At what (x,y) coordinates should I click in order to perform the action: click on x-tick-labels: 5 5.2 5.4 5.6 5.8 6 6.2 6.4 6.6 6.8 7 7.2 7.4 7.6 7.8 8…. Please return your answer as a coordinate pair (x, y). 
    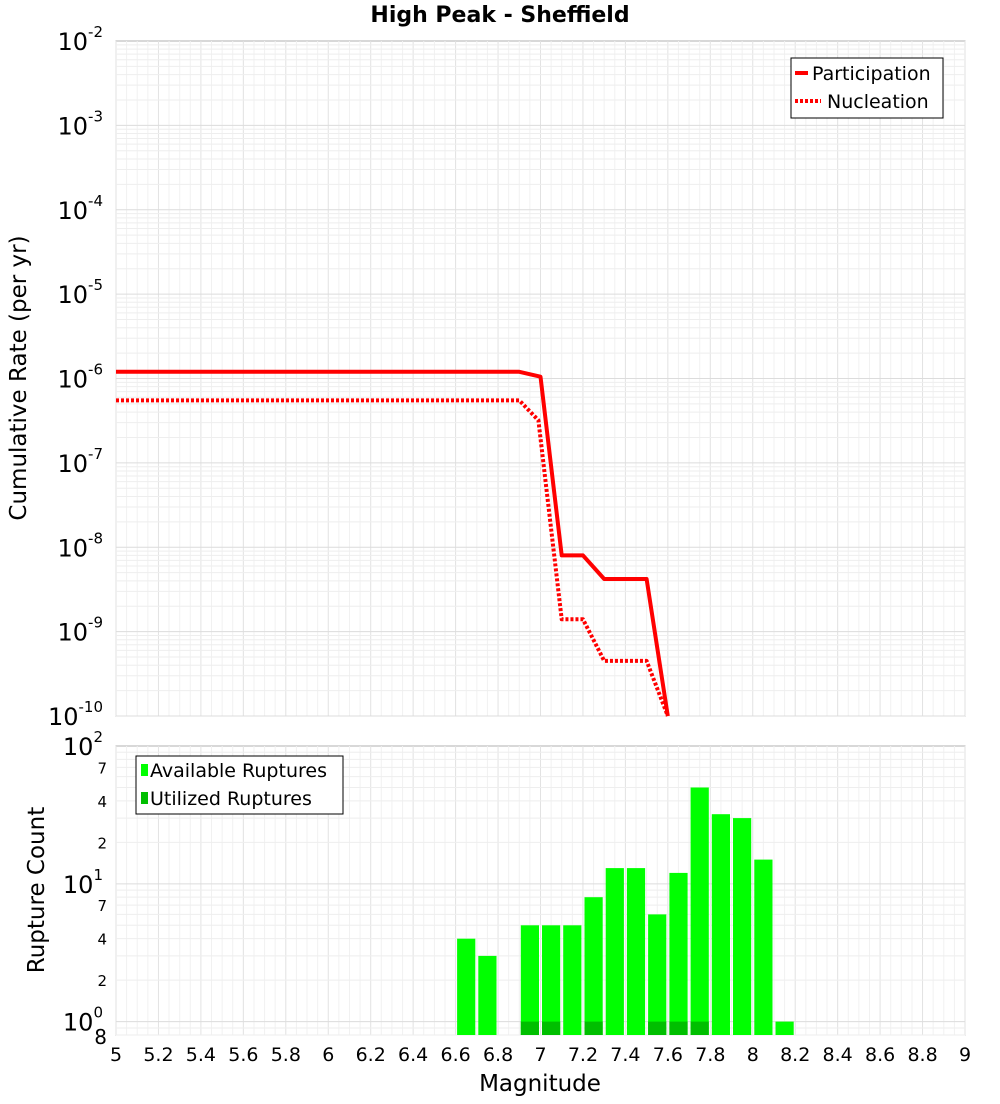
    Looking at the image, I should click on (540, 1055).